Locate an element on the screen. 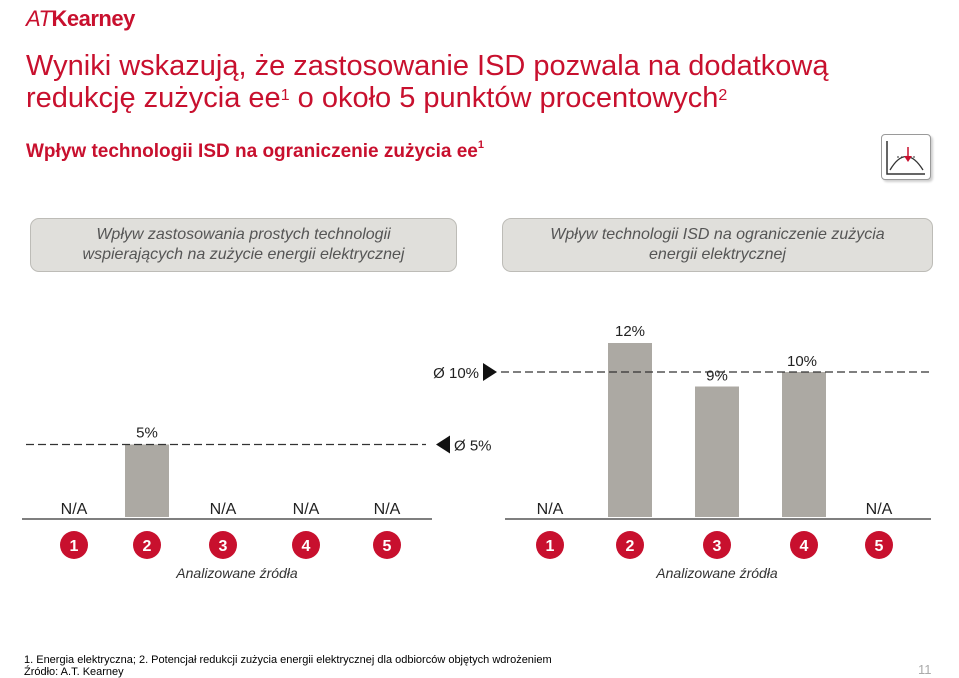 This screenshot has height=678, width=959. company-logo: ATKearney is located at coordinates (80, 18).